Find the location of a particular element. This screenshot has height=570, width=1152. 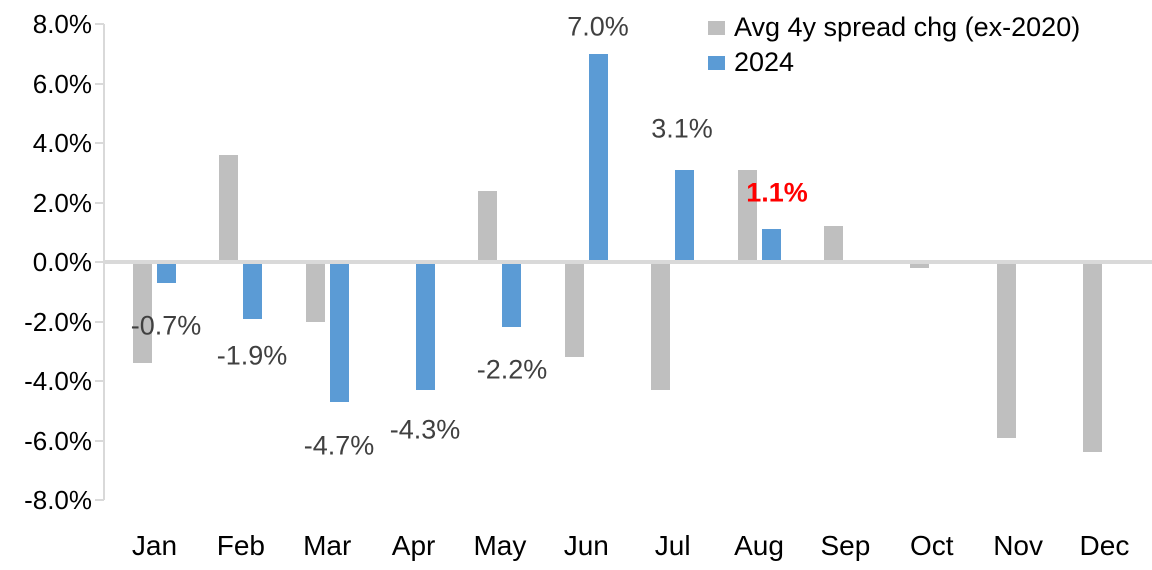

legend-label-avg4y: Avg 4y spread chg (ex-2020) is located at coordinates (907, 27).